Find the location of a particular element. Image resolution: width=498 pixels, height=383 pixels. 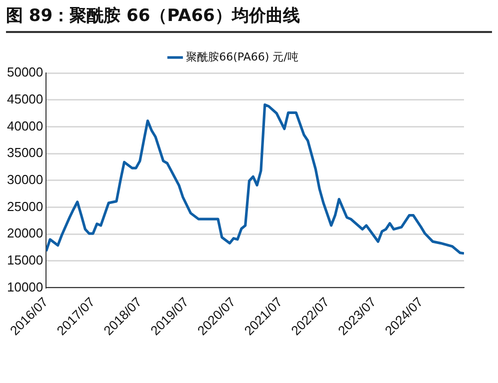

y-tick-label: 15000 is located at coordinates (25, 260).